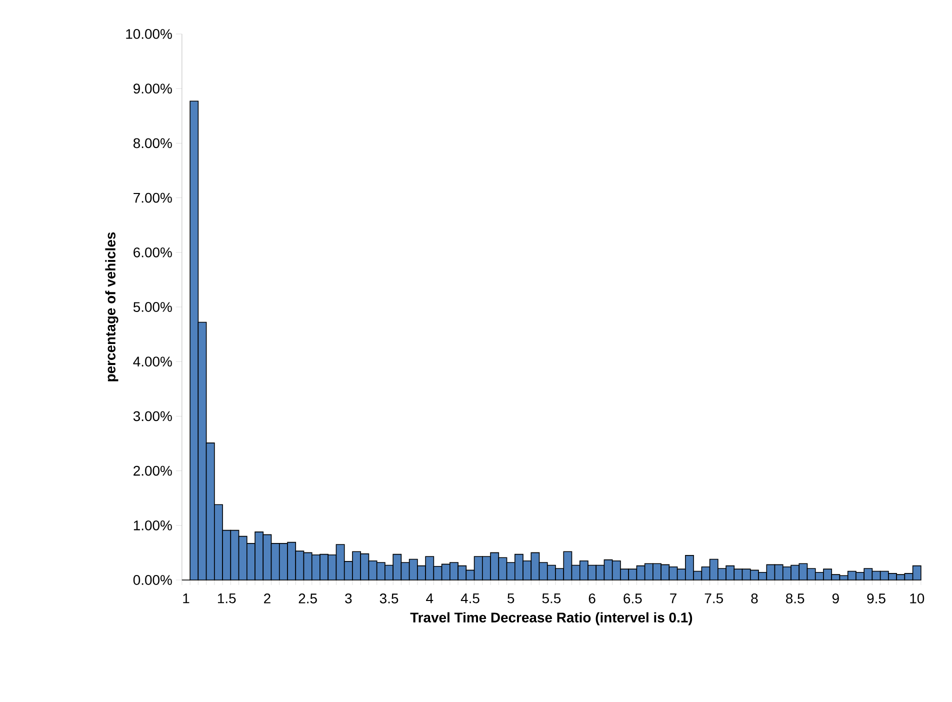 The height and width of the screenshot is (702, 952). Describe the element at coordinates (917, 599) in the screenshot. I see `x-tick-label: 10` at that location.